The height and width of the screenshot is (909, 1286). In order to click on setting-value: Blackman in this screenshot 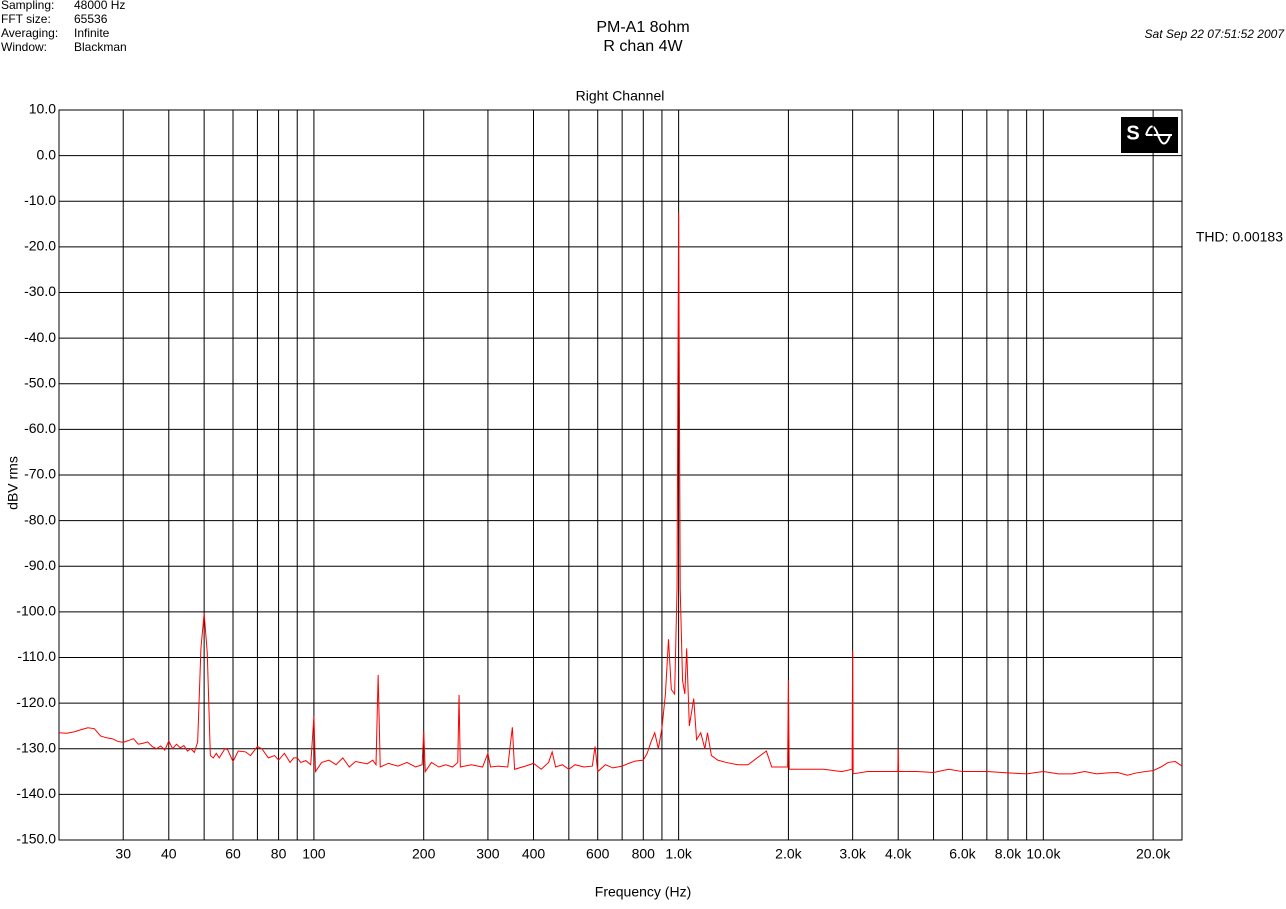, I will do `click(100, 47)`.